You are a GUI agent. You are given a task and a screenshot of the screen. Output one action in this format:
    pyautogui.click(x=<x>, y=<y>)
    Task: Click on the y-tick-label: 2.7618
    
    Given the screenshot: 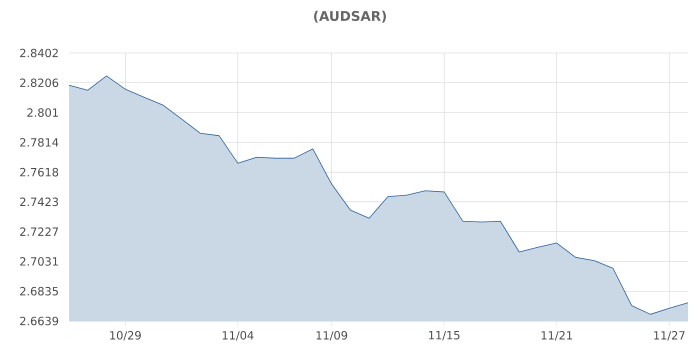 What is the action you would take?
    pyautogui.click(x=39, y=172)
    